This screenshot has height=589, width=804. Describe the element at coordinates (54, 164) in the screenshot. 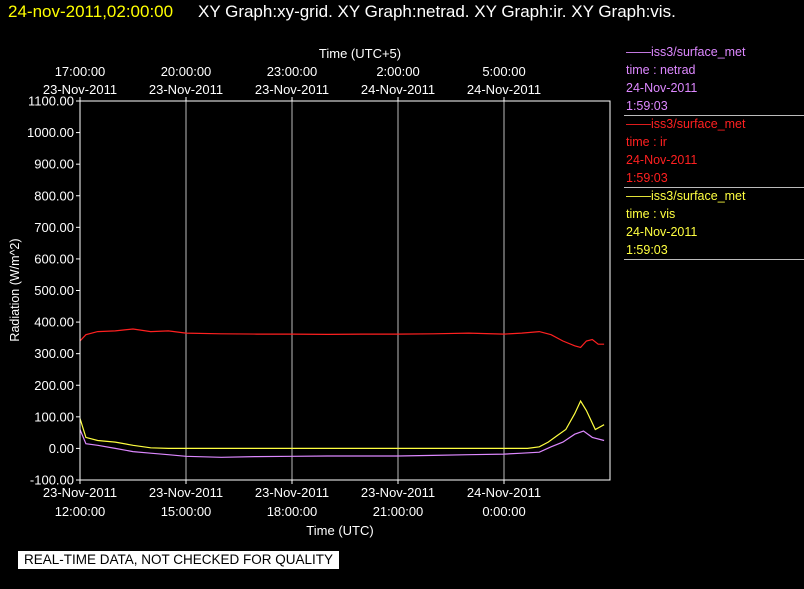

I see `y-tick-label: 900.00` at that location.